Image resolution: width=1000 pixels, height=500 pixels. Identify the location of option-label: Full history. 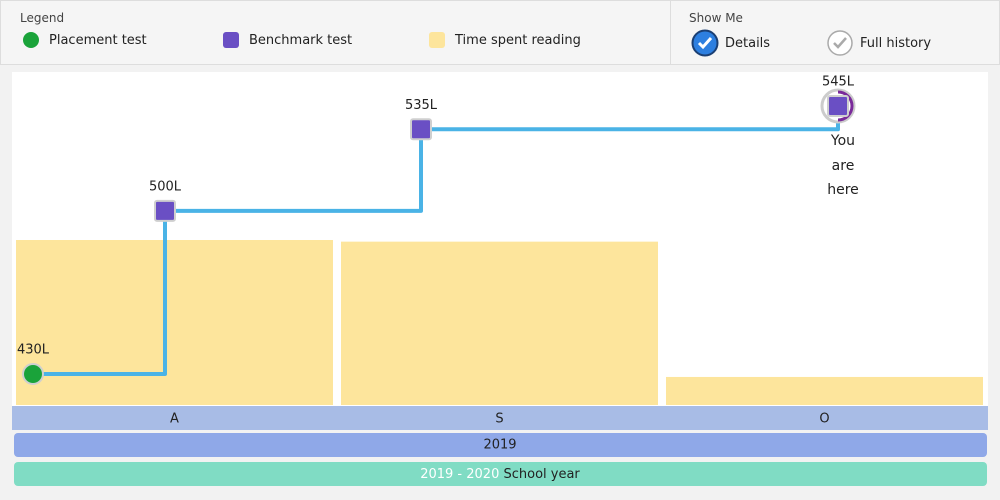
(896, 43).